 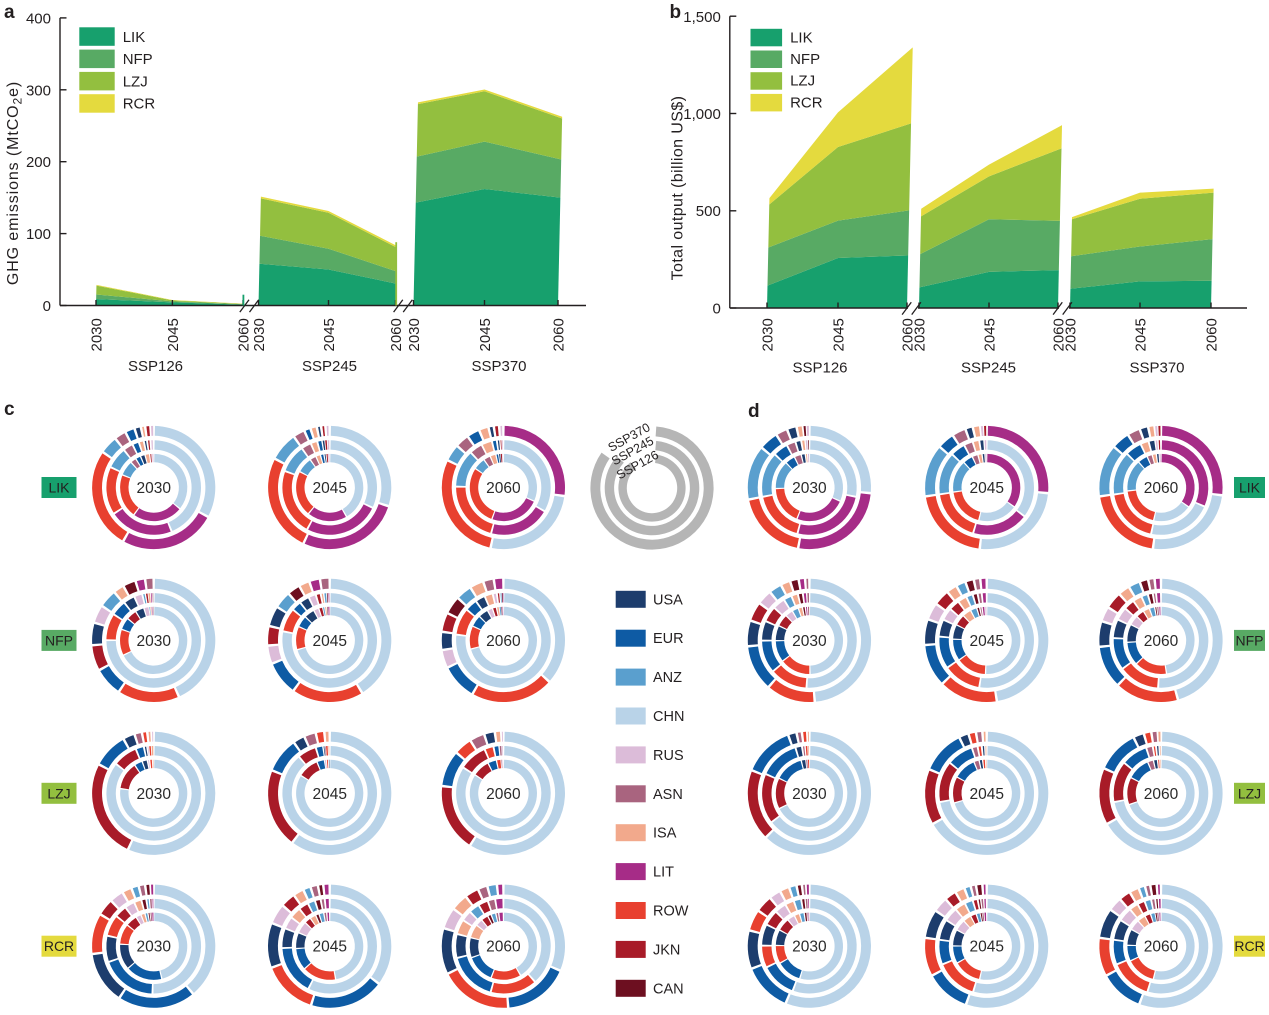 I want to click on svg-text: JKN, so click(x=666, y=950).